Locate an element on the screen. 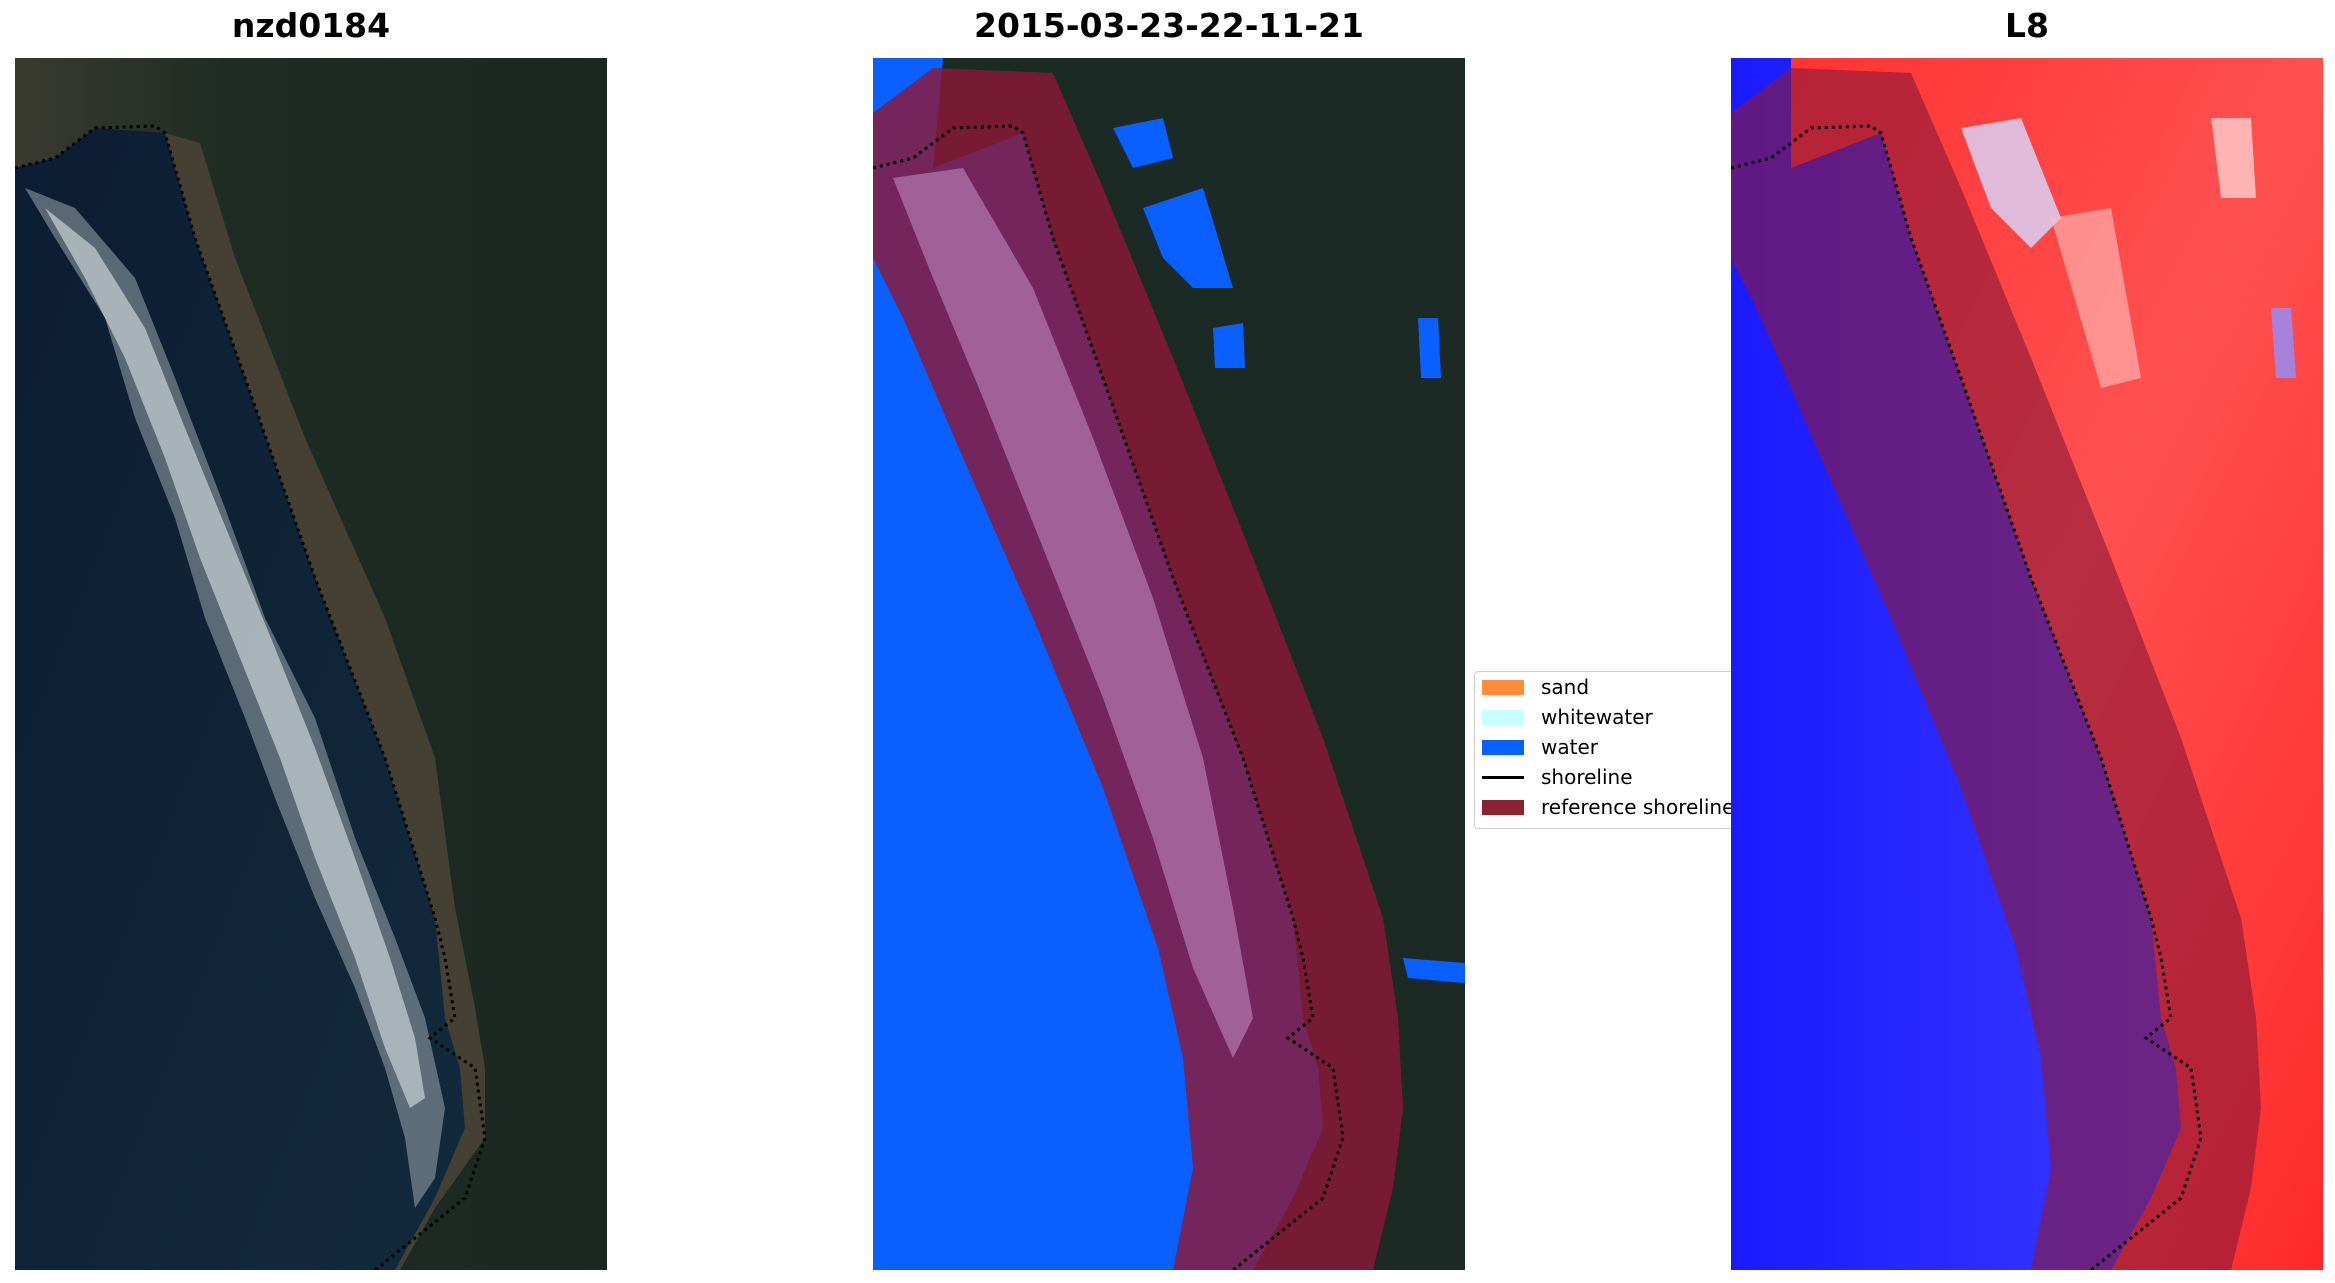 Image resolution: width=2335 pixels, height=1283 pixels. legend-item-water: water is located at coordinates (1604, 747).